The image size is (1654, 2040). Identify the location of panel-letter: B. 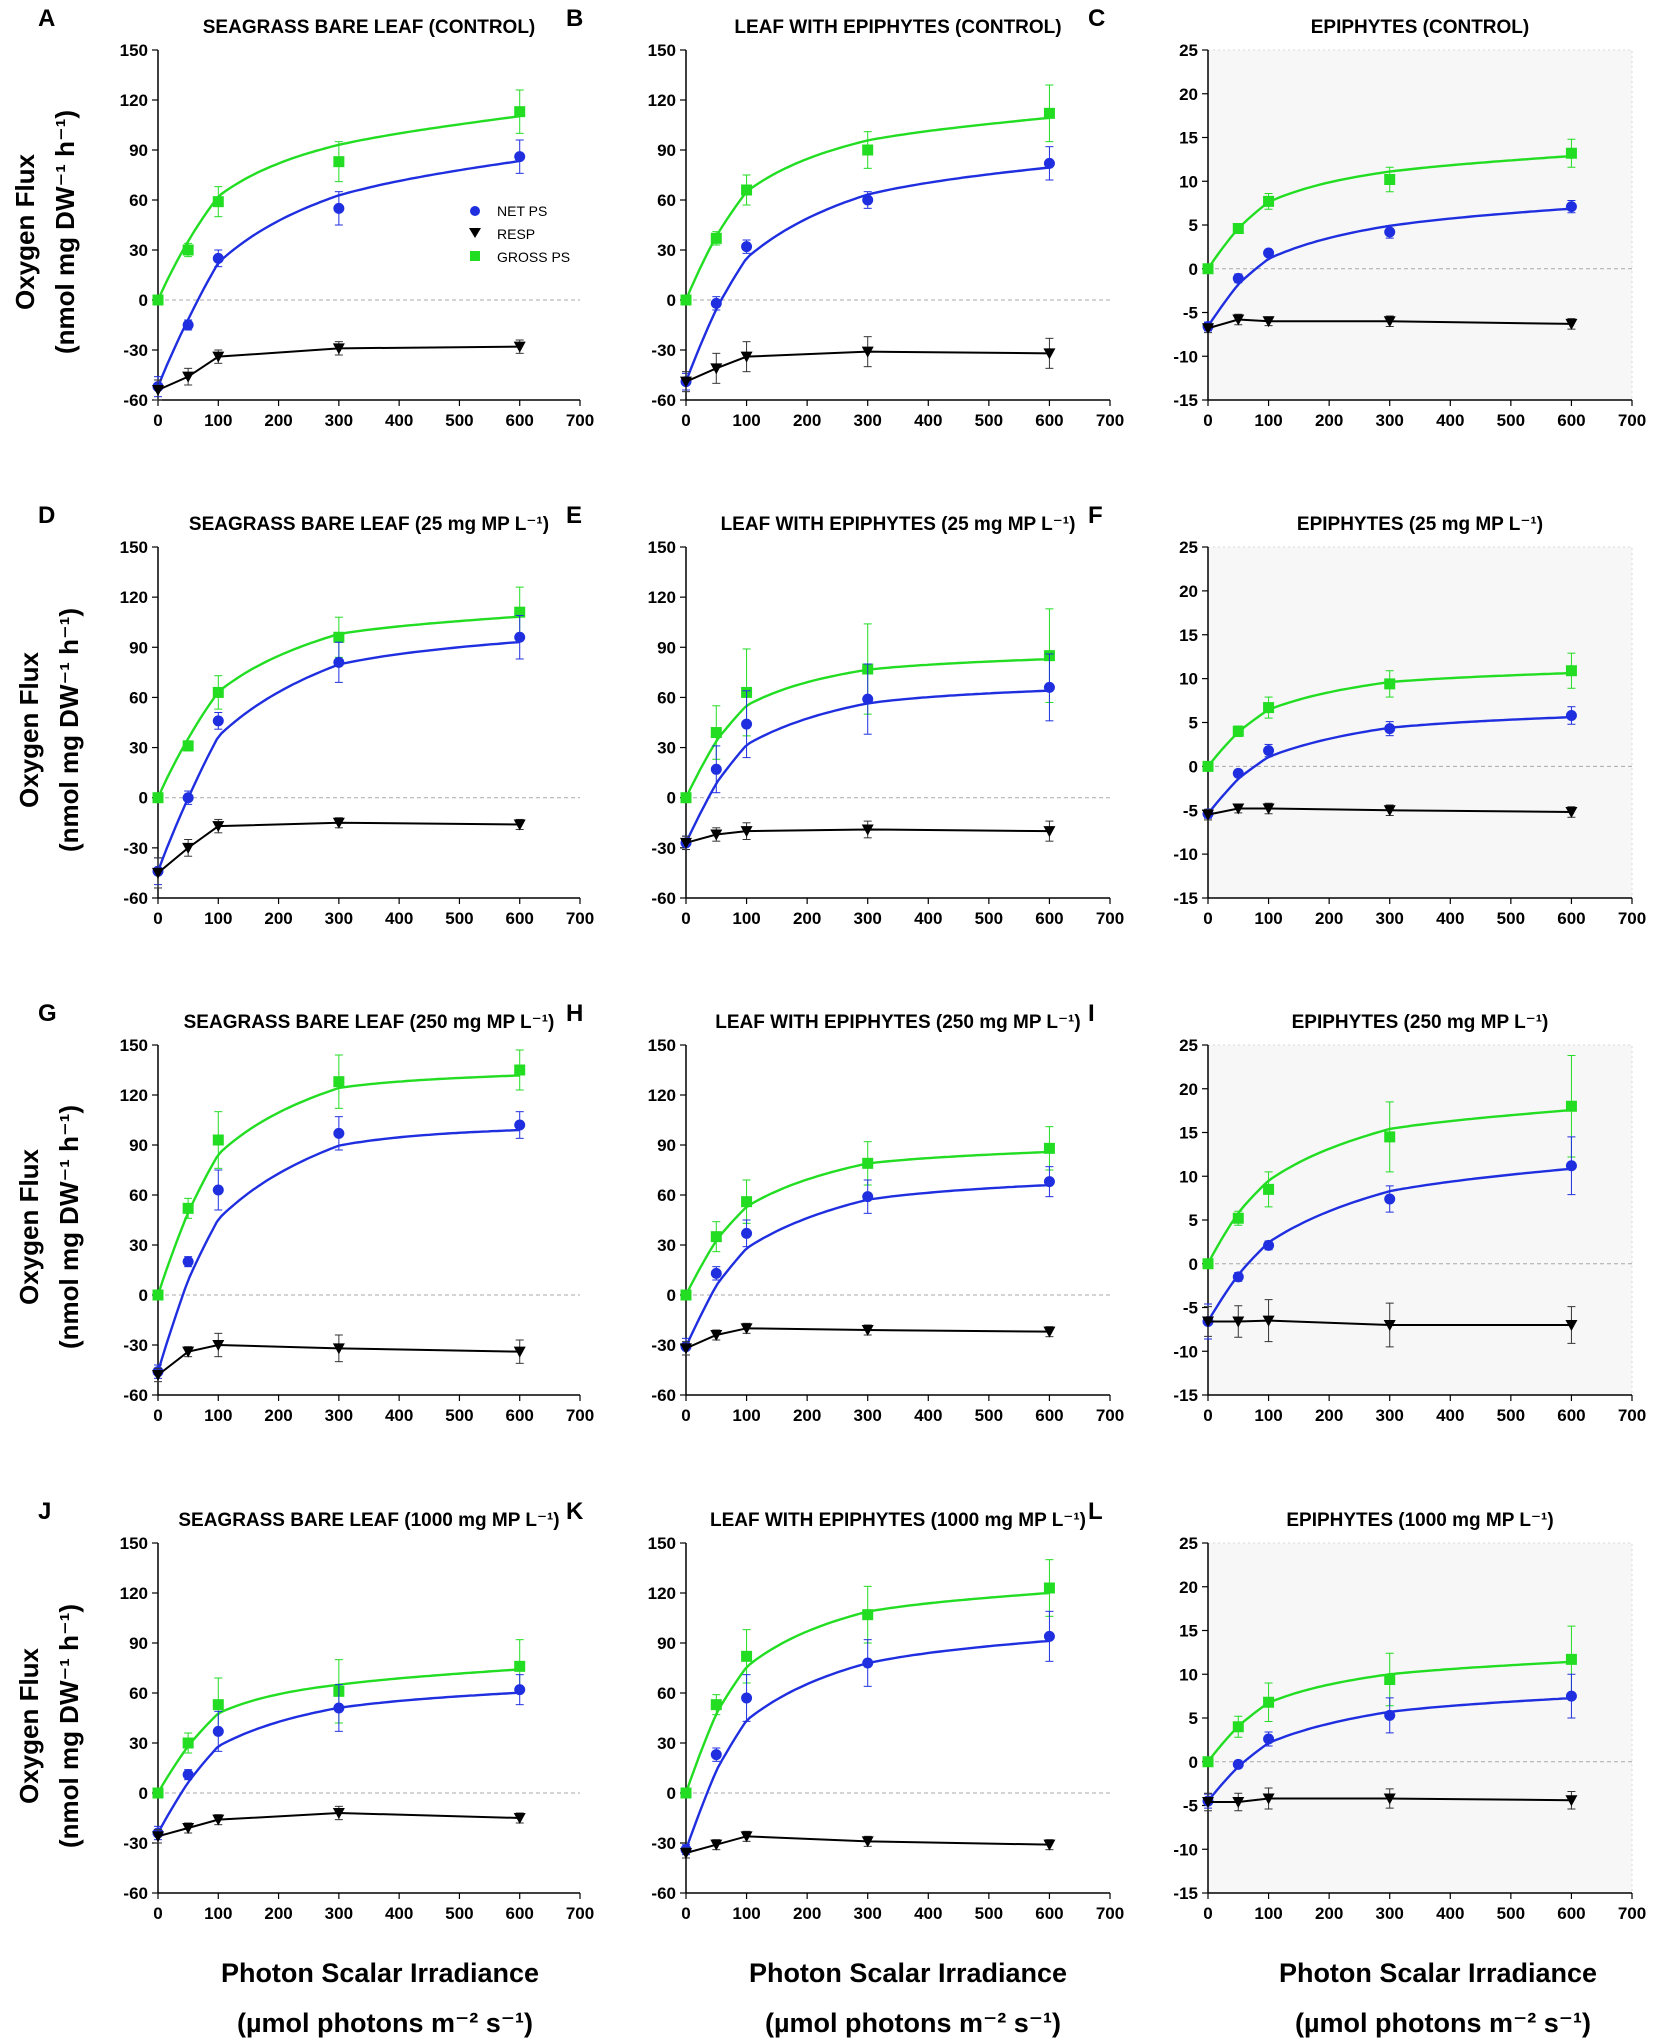
(574, 18).